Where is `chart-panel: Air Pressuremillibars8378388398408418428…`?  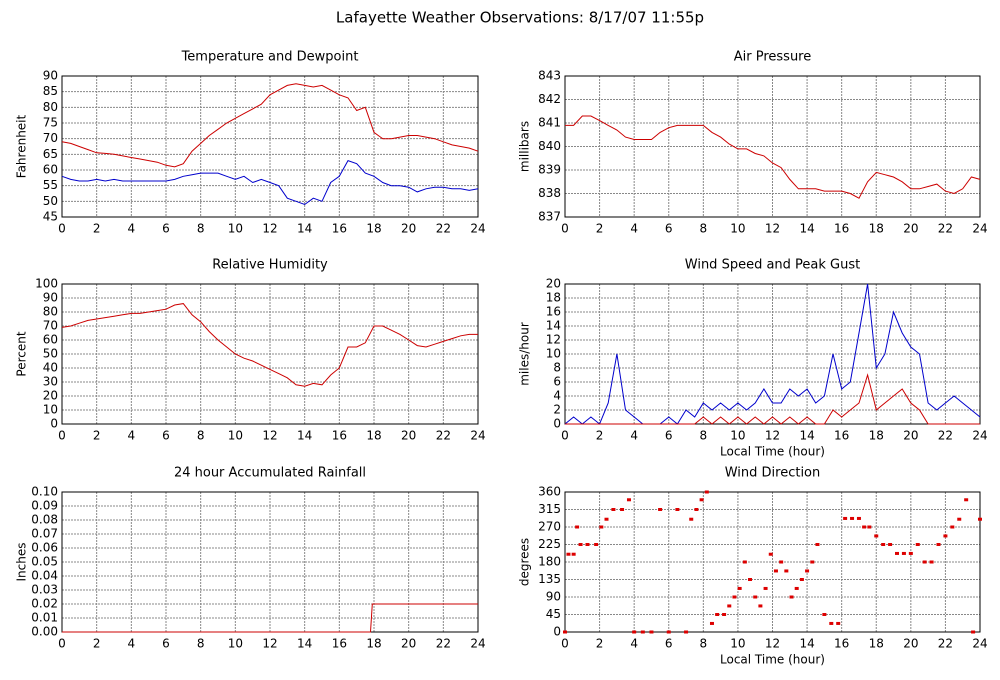
chart-panel: Air Pressuremillibars8378388398408418428… is located at coordinates (753, 143).